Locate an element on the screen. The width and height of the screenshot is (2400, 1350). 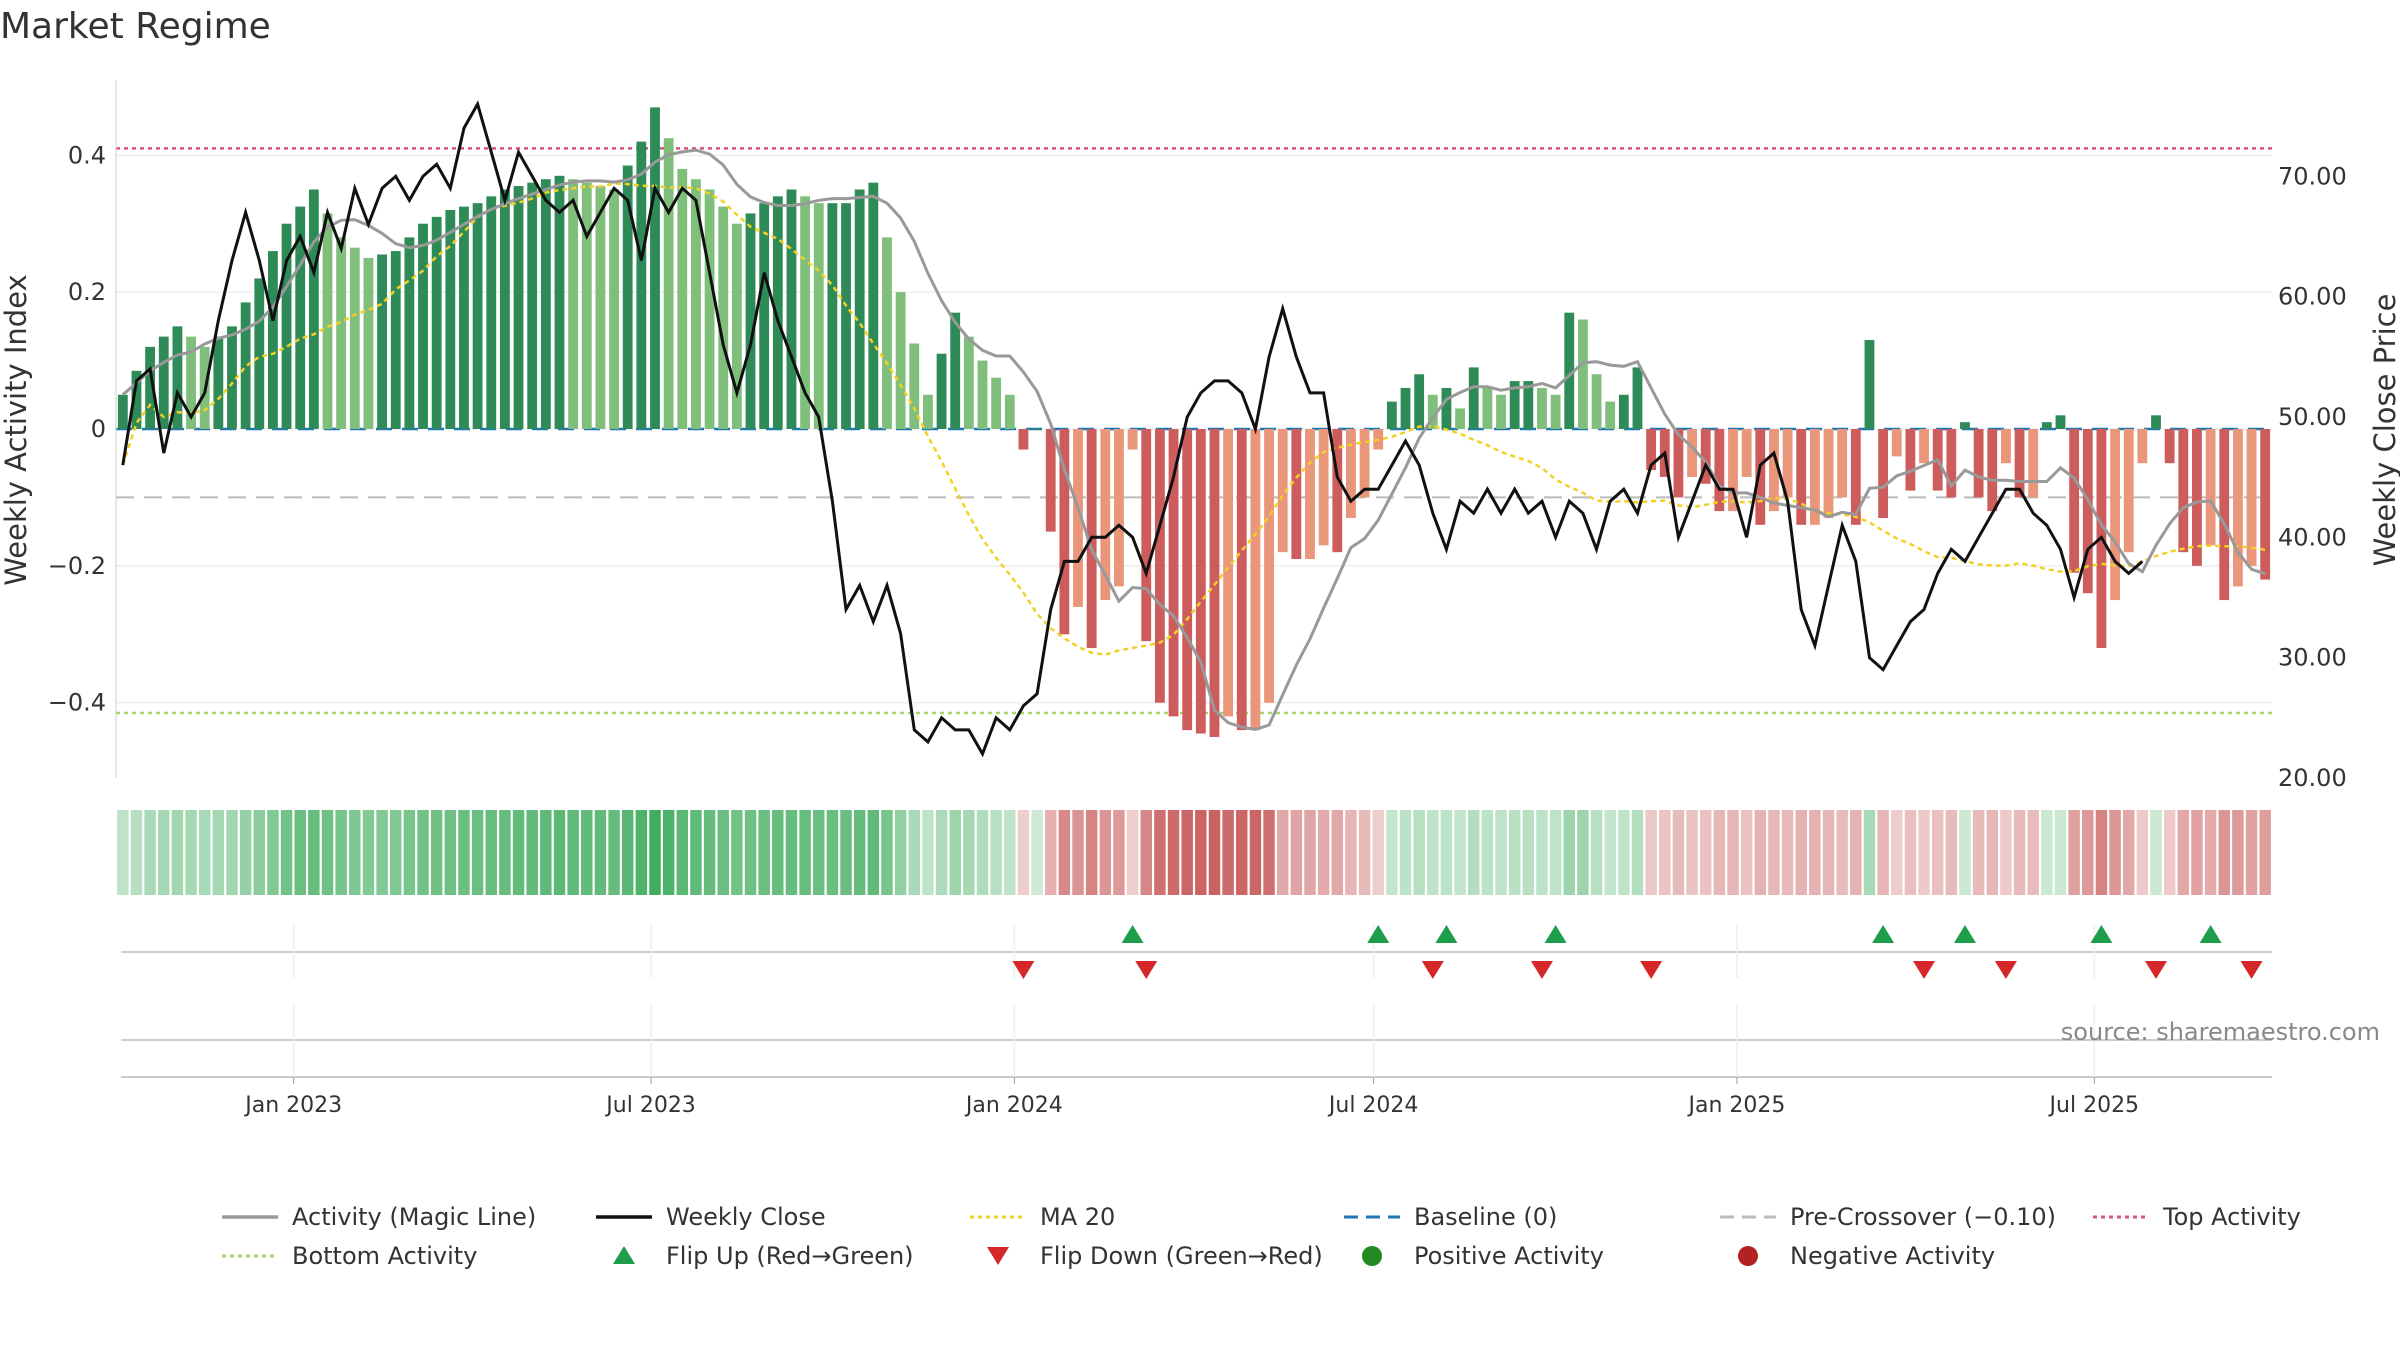
y-tick-left: 0.2 is located at coordinates (87, 292).